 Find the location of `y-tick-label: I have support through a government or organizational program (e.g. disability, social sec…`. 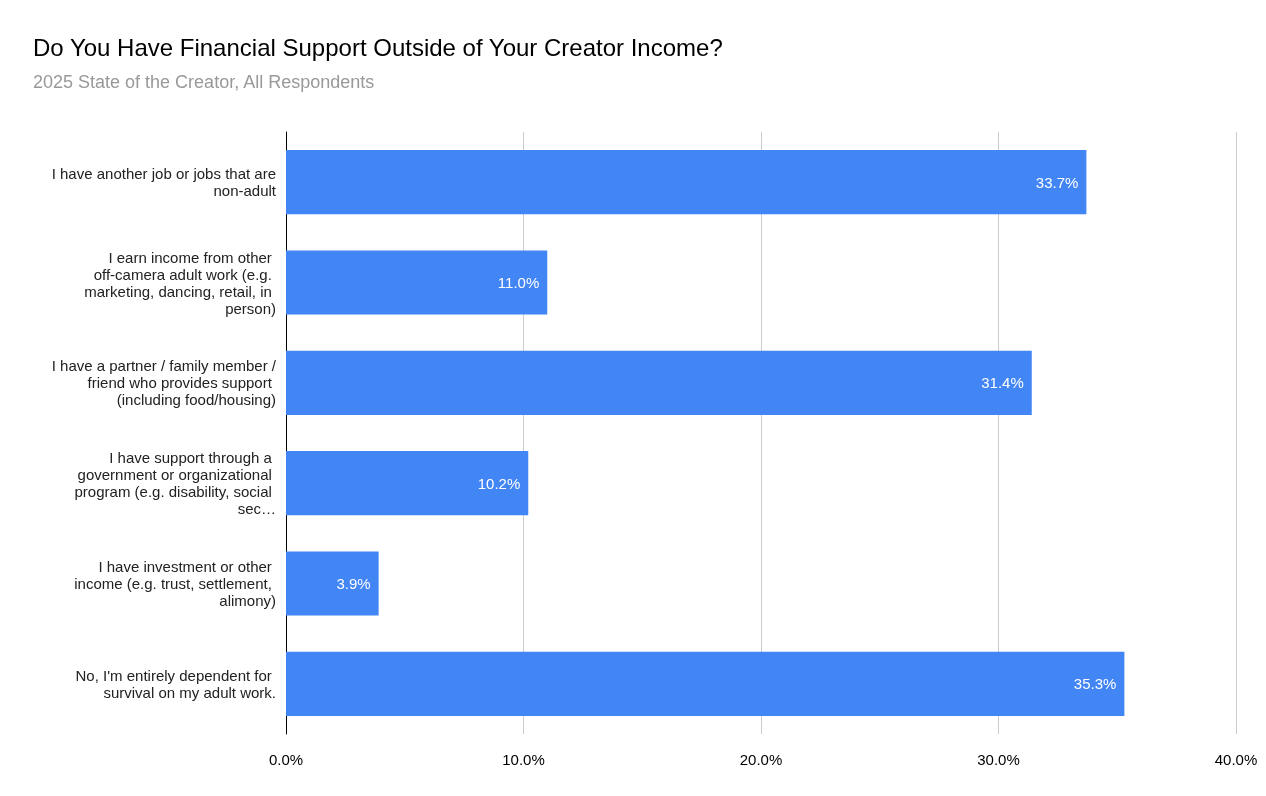

y-tick-label: I have support through a government or organizational program (e.g. disability, social sec… is located at coordinates (175, 483).